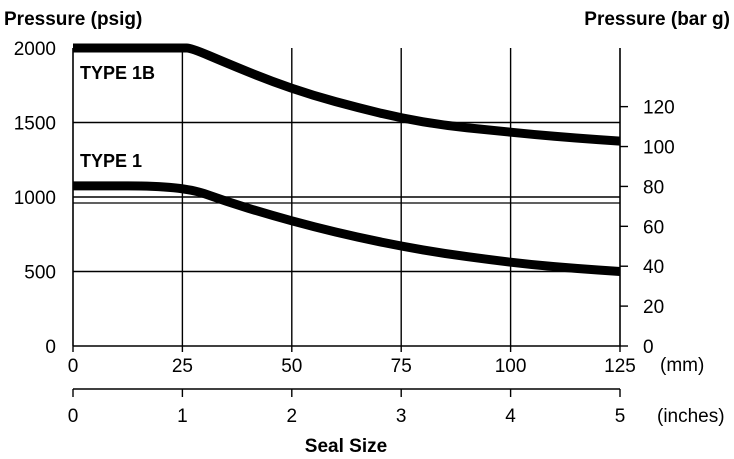 Image resolution: width=734 pixels, height=459 pixels. What do you see at coordinates (401, 366) in the screenshot?
I see `x-mm-tick-label: 75` at bounding box center [401, 366].